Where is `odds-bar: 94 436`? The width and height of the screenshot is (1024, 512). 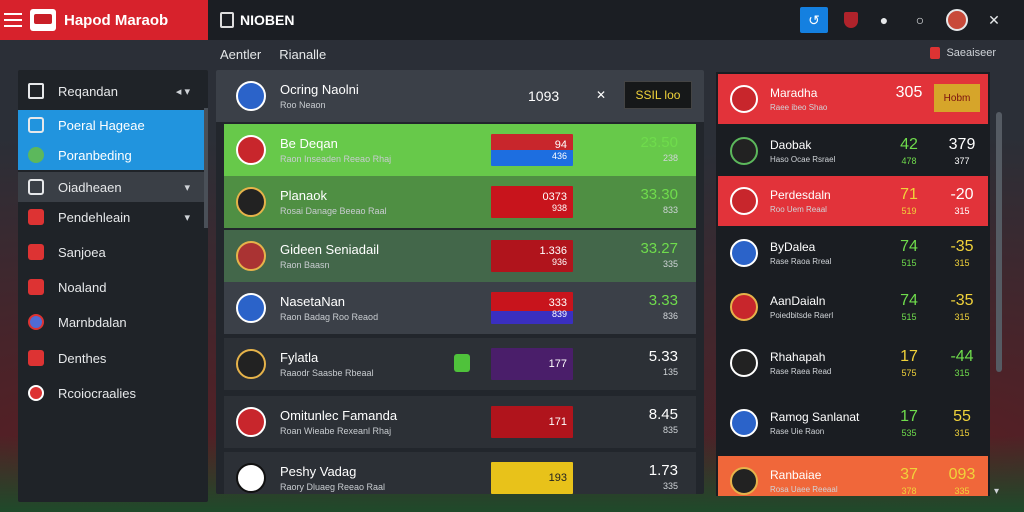
odds-bar: 94 436 is located at coordinates (532, 150).